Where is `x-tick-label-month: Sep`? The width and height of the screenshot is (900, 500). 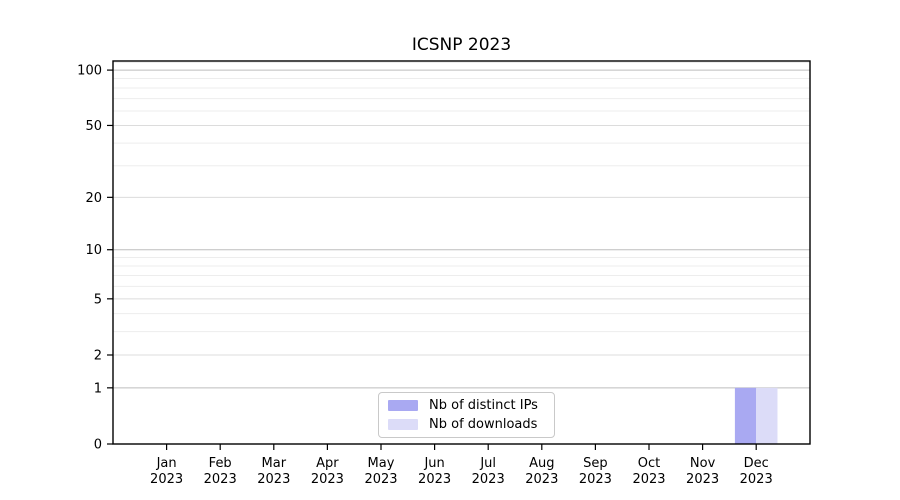 x-tick-label-month: Sep is located at coordinates (595, 463).